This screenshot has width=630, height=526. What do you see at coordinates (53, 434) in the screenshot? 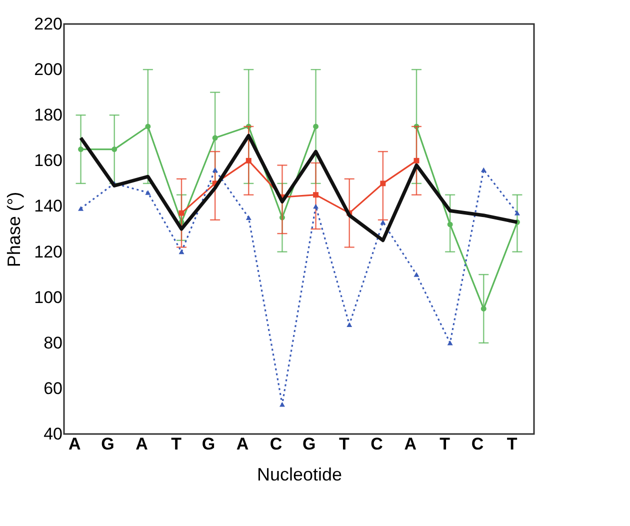
I see `y-tick-label: 40` at bounding box center [53, 434].